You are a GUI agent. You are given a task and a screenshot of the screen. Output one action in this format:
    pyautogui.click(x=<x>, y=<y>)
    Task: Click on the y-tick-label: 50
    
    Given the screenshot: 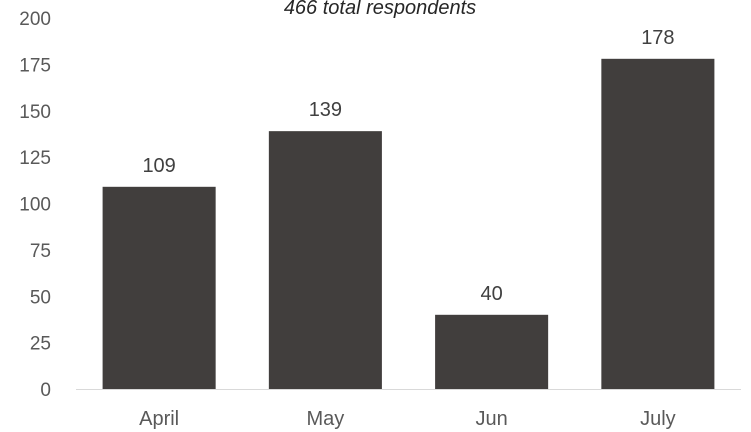 What is the action you would take?
    pyautogui.click(x=40, y=297)
    